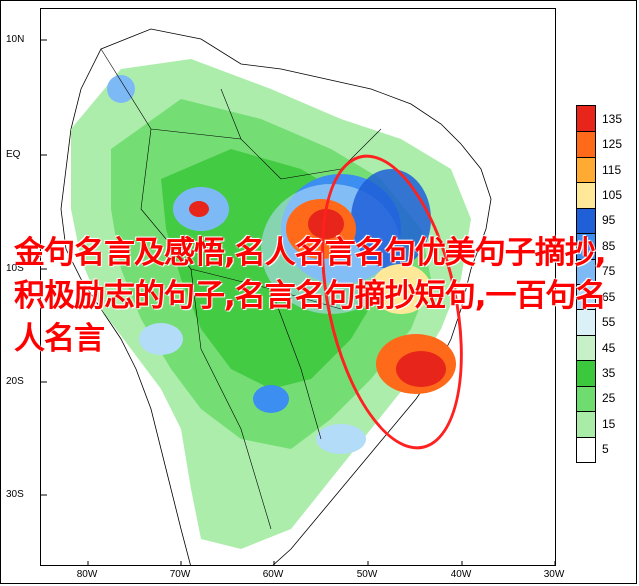 The height and width of the screenshot is (586, 639). Describe the element at coordinates (609, 423) in the screenshot. I see `colorbar-label-15: 15` at that location.